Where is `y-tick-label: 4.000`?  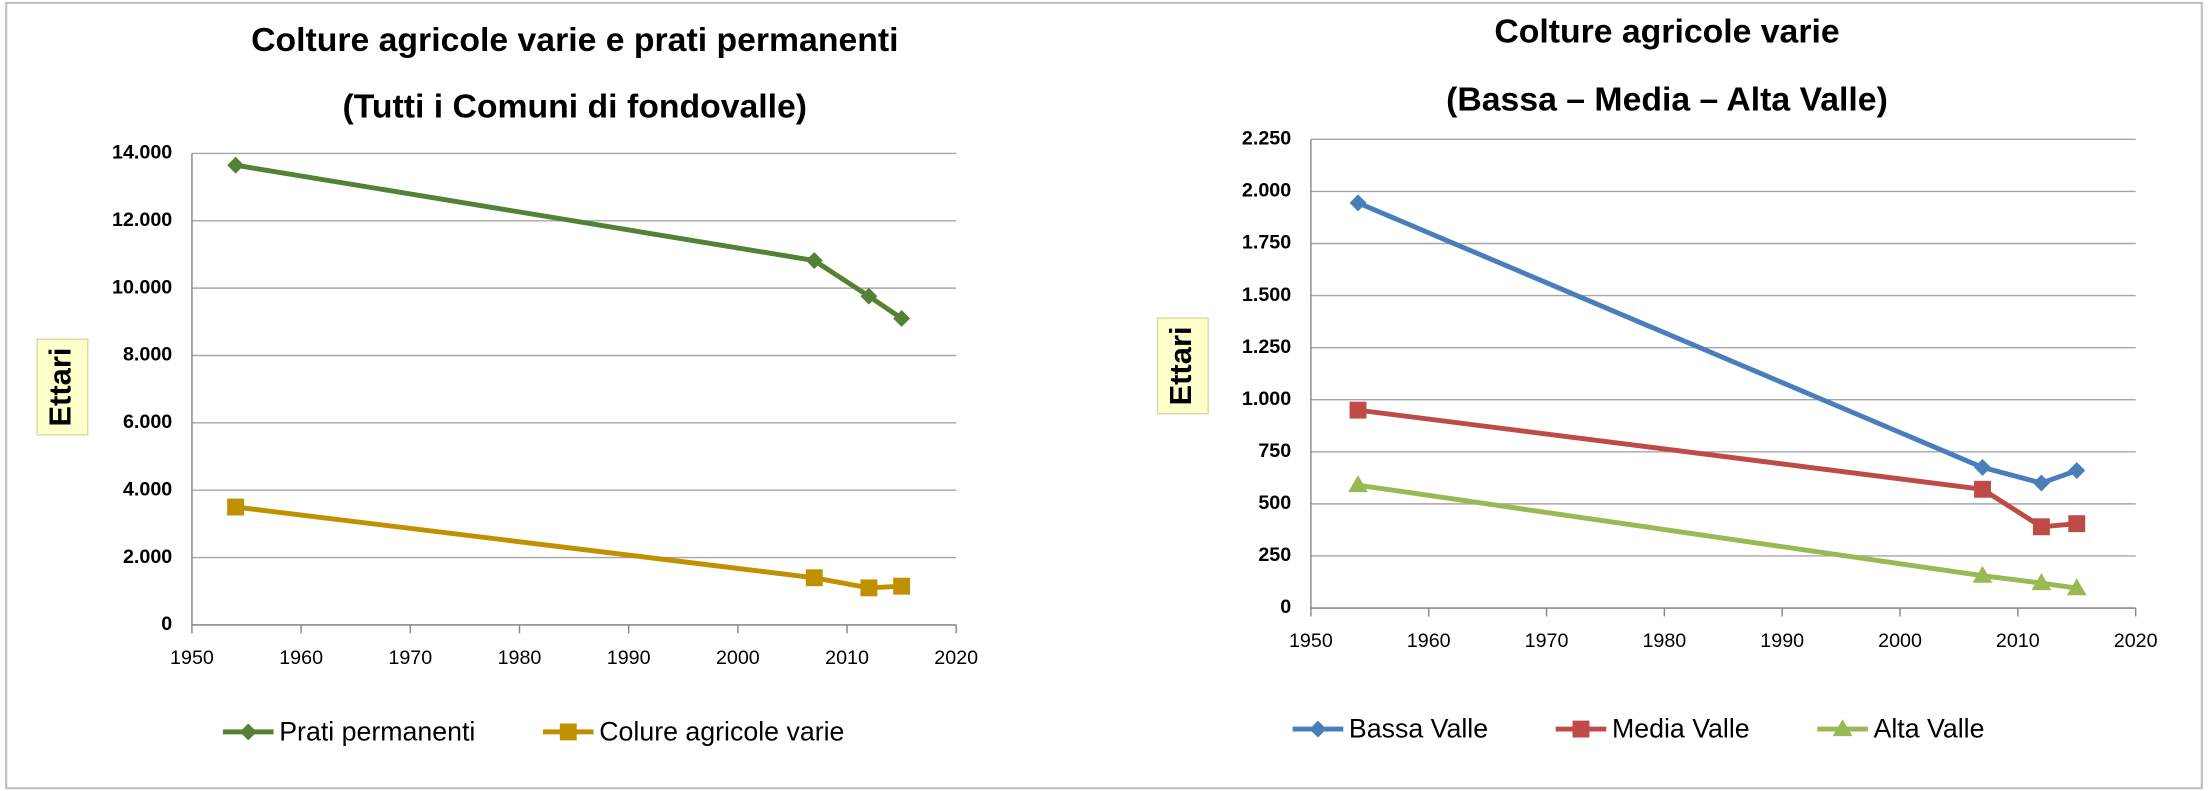 y-tick-label: 4.000 is located at coordinates (147, 489).